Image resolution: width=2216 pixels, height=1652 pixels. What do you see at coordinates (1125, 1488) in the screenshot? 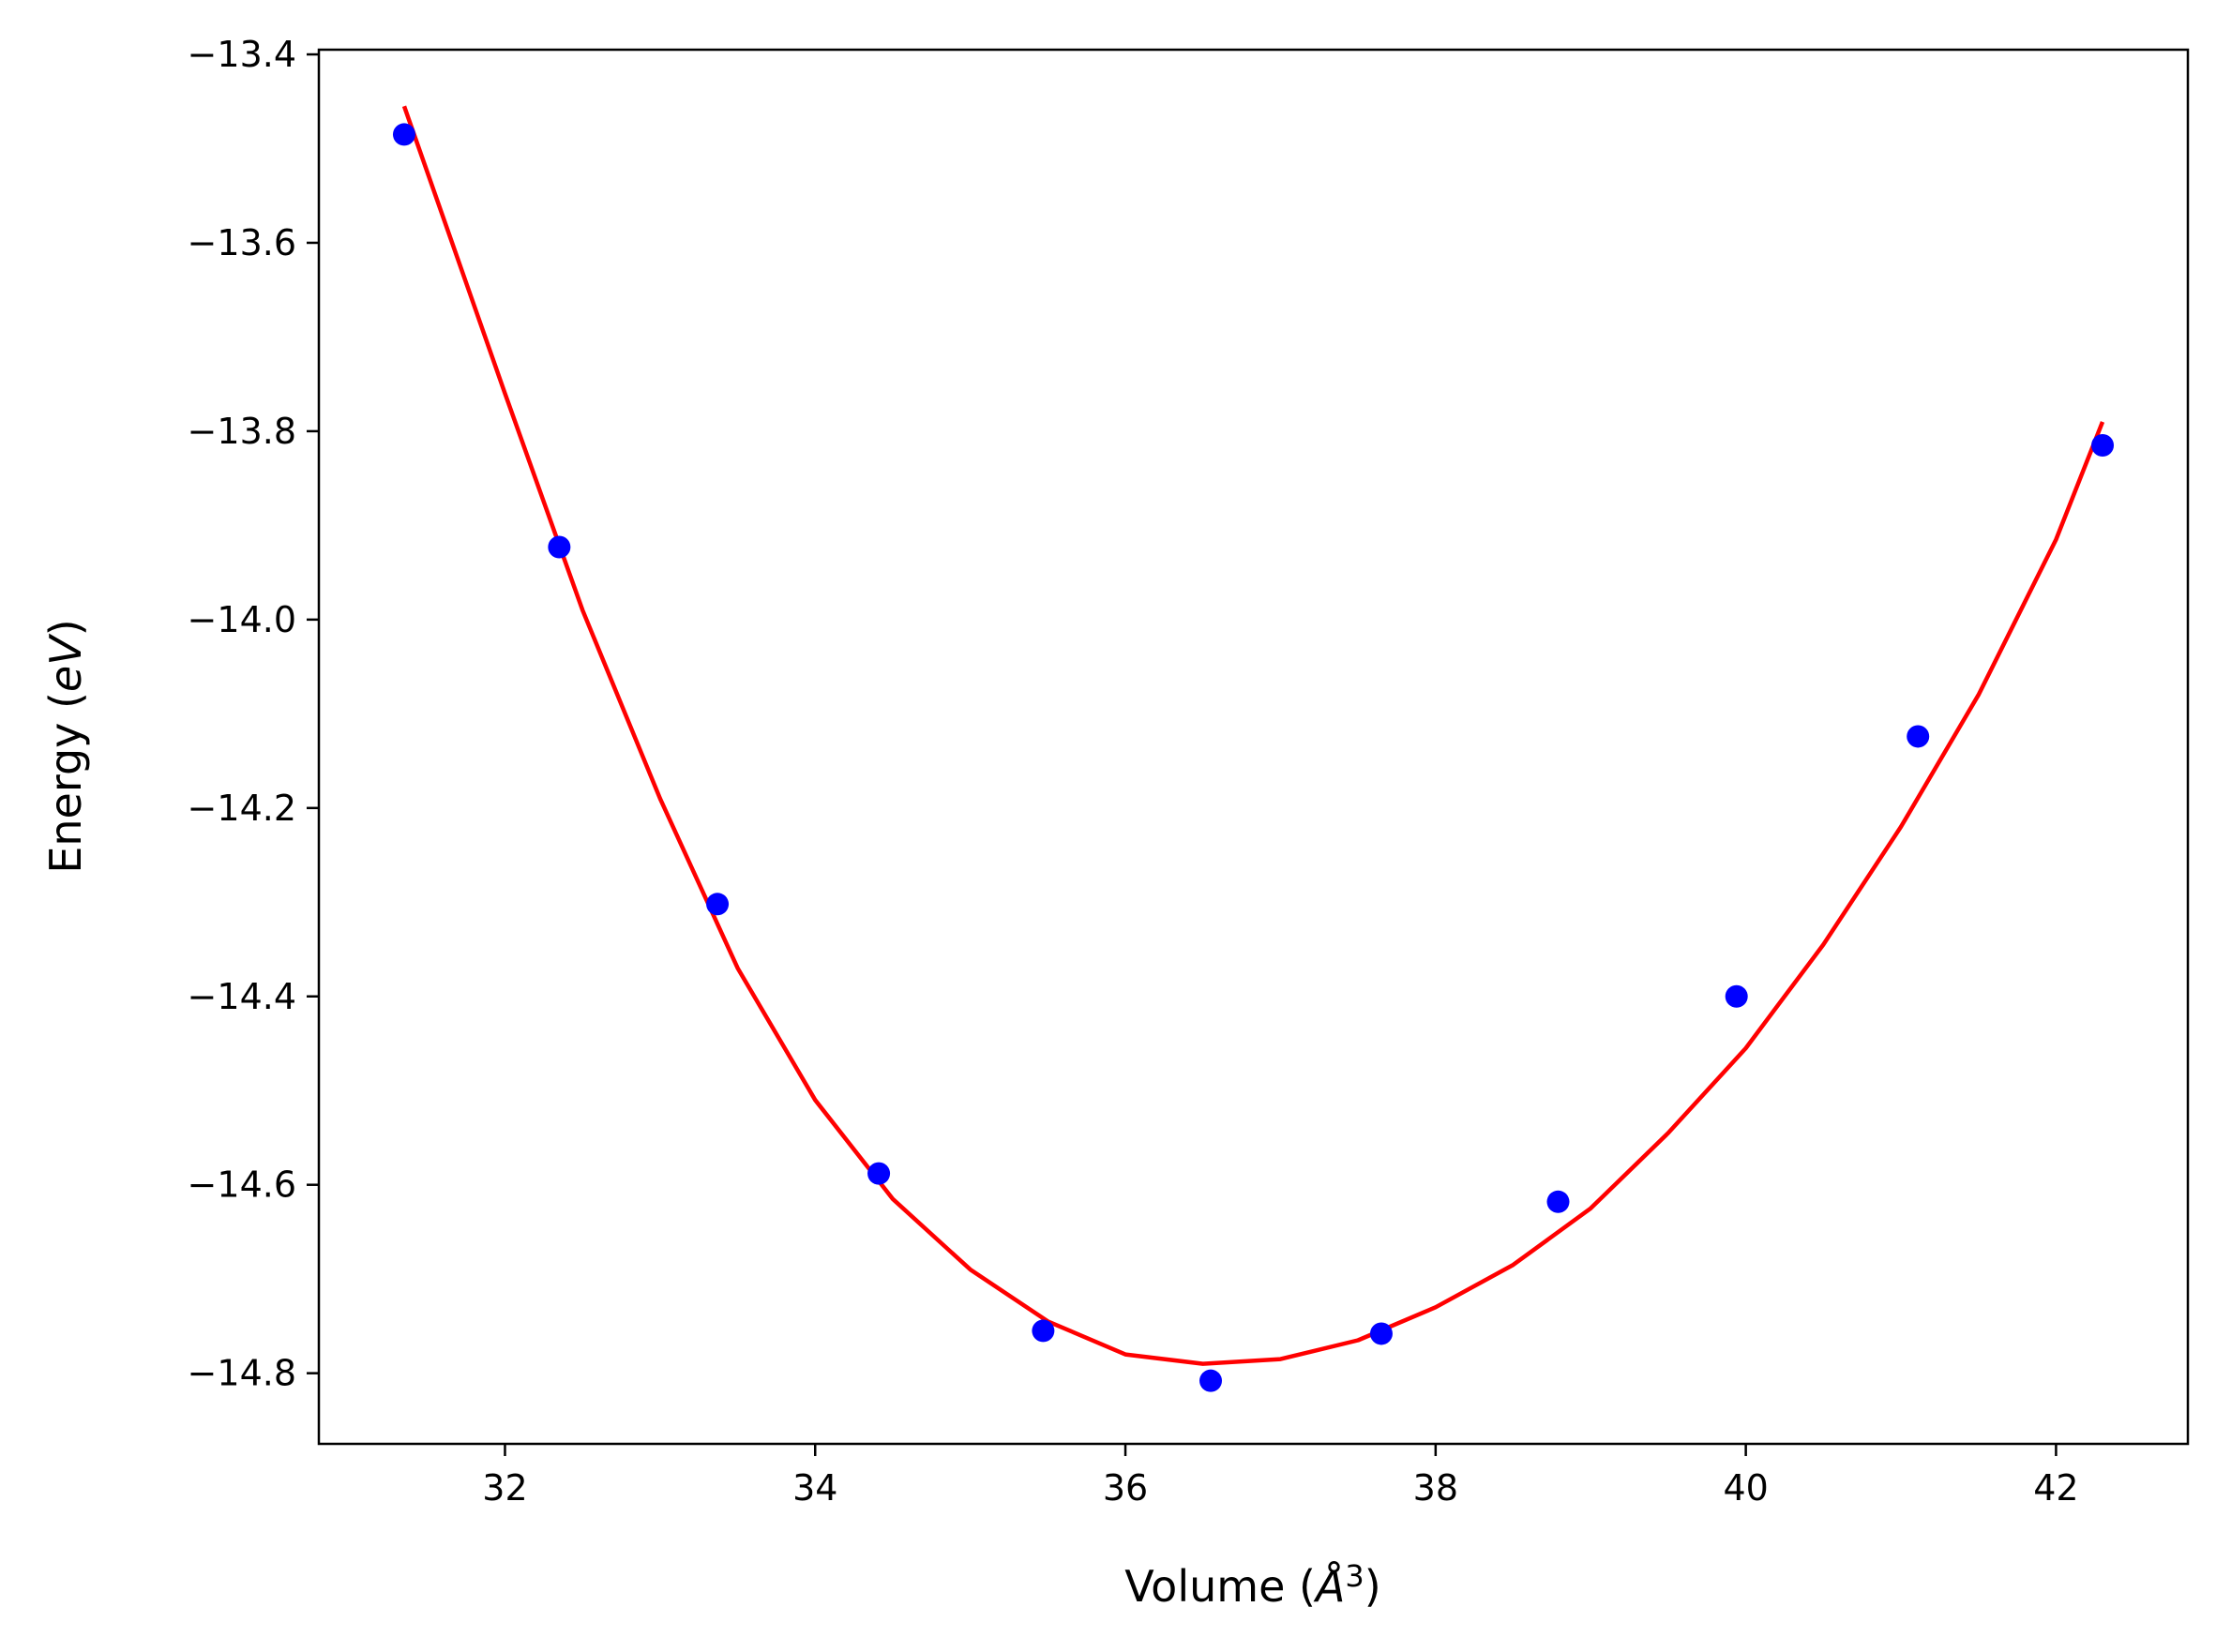
I see `x-tick-label: 36` at bounding box center [1125, 1488].